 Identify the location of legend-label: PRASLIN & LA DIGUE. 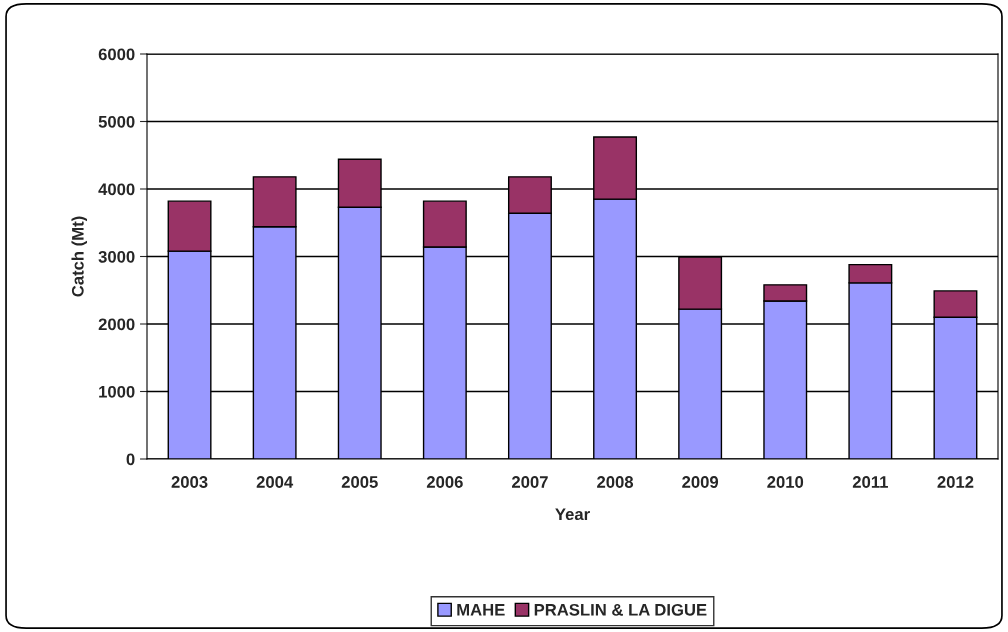
(620, 609).